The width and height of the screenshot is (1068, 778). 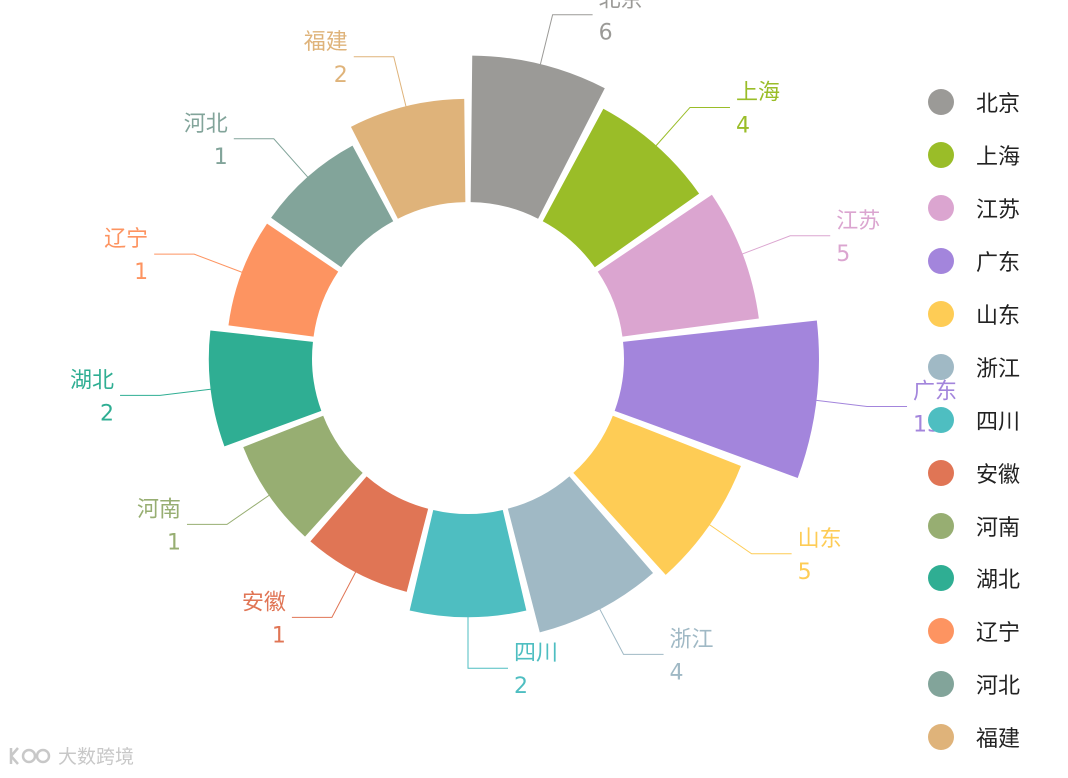 I want to click on legend-label: 四川, so click(x=998, y=422).